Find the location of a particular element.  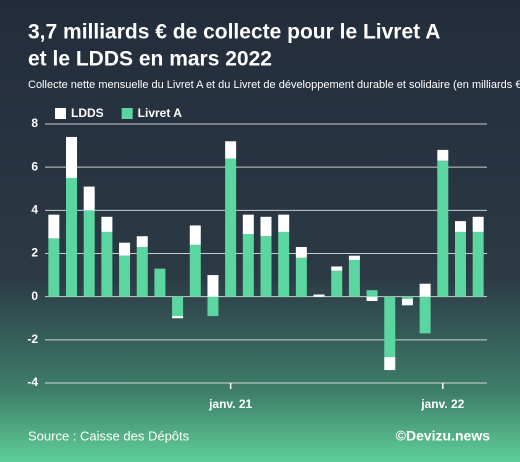

legend-label: Livret A is located at coordinates (160, 113).